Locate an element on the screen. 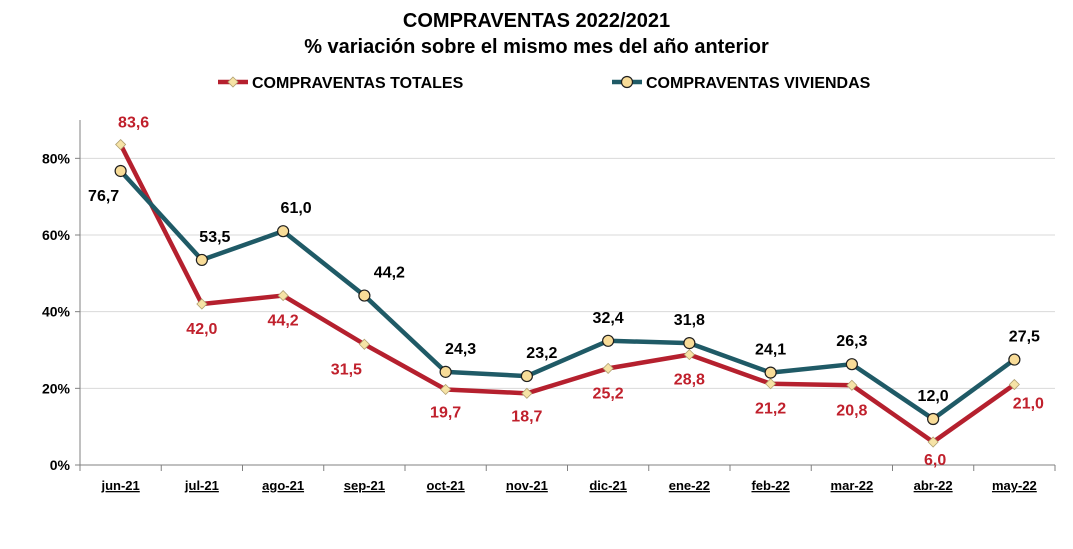  data-label-viviendas: 53,5 is located at coordinates (214, 237).